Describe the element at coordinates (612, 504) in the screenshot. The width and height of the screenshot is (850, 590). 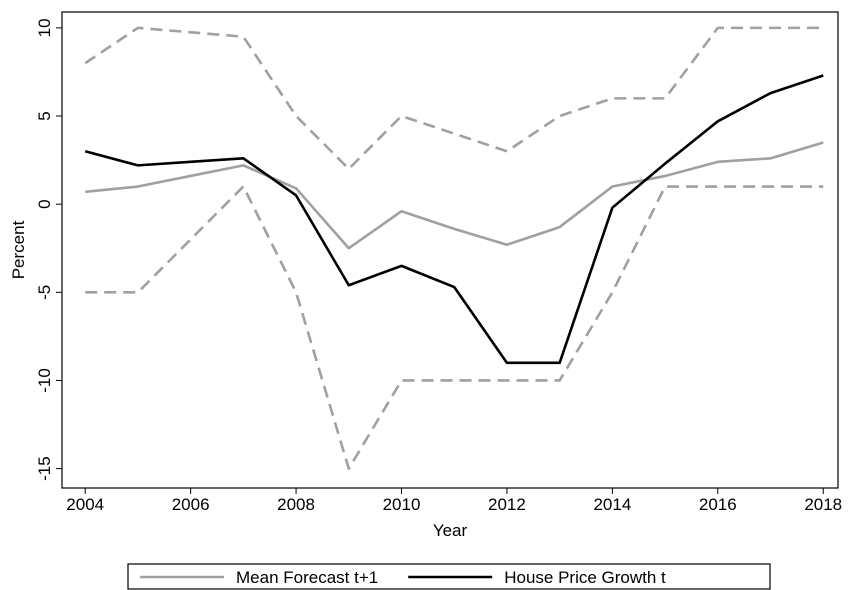
I see `x-tick-label: 2014` at that location.